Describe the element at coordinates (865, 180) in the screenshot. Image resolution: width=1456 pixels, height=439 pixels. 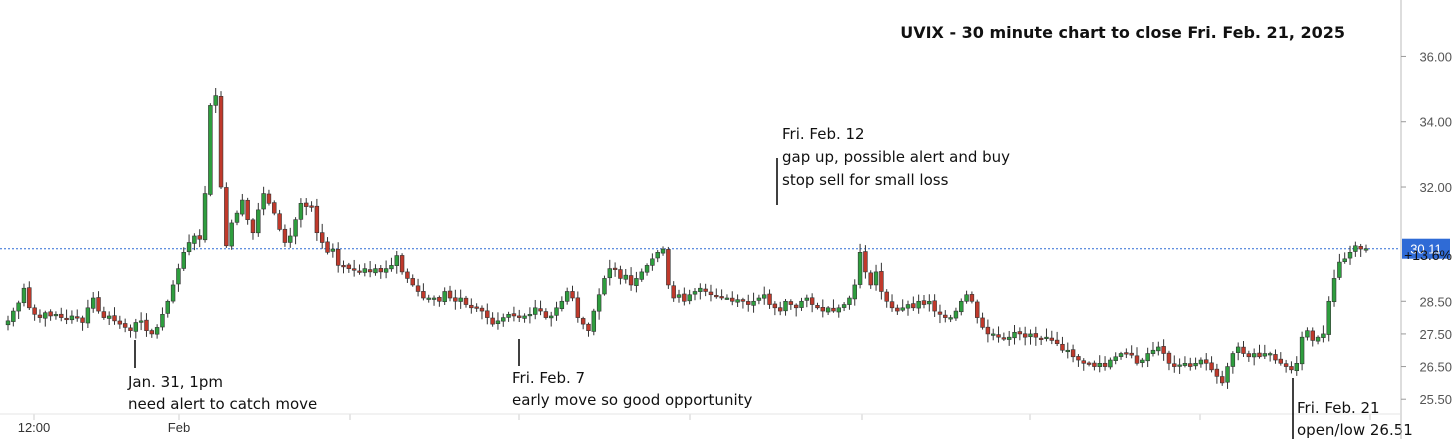
I see `annotation-feb12-line3: stop sell for small loss` at that location.